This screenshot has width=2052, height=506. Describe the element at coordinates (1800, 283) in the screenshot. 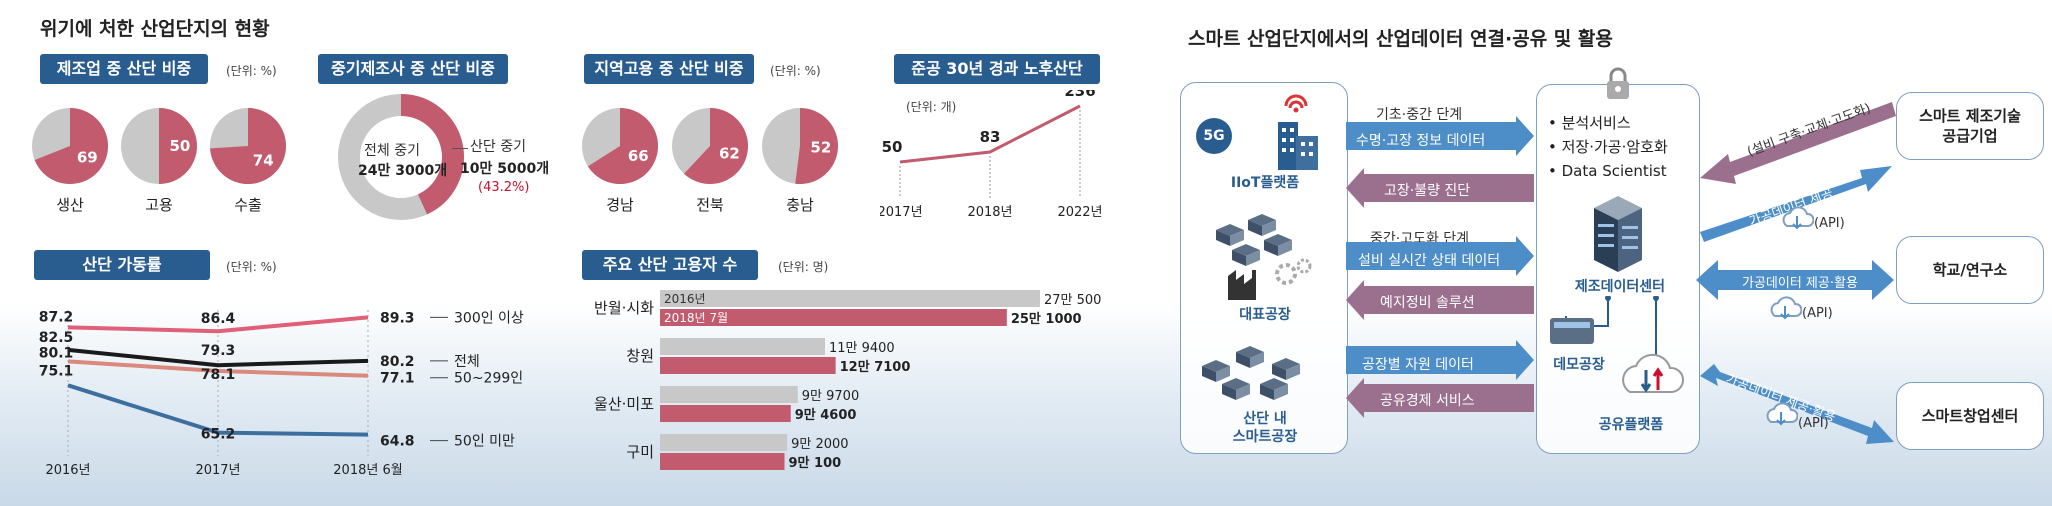

I see `arrow-label: 가공데이터 제공·활용` at that location.